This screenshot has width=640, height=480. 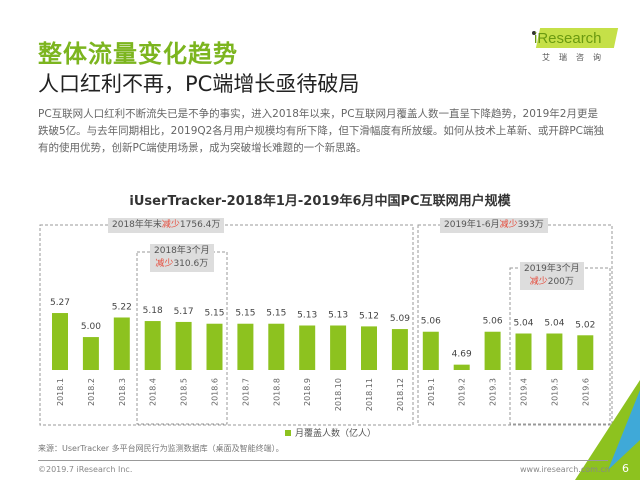 What do you see at coordinates (369, 348) in the screenshot?
I see `bar-2018.11` at bounding box center [369, 348].